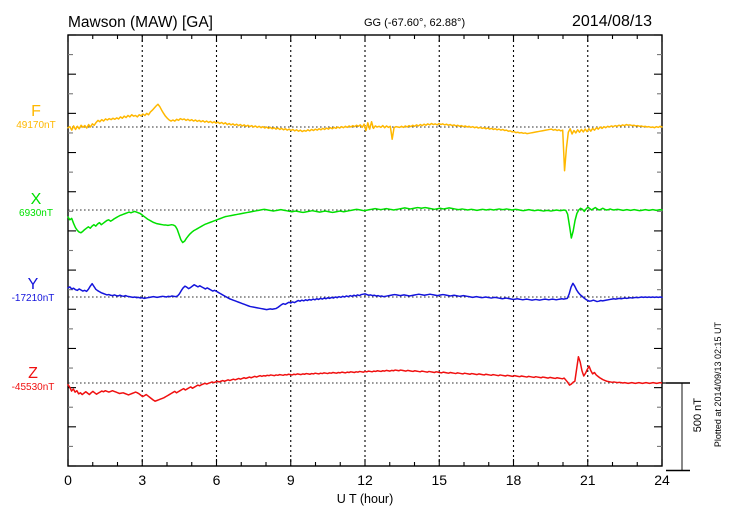 This screenshot has width=730, height=520. What do you see at coordinates (676, 427) in the screenshot?
I see `scale-bar` at bounding box center [676, 427].